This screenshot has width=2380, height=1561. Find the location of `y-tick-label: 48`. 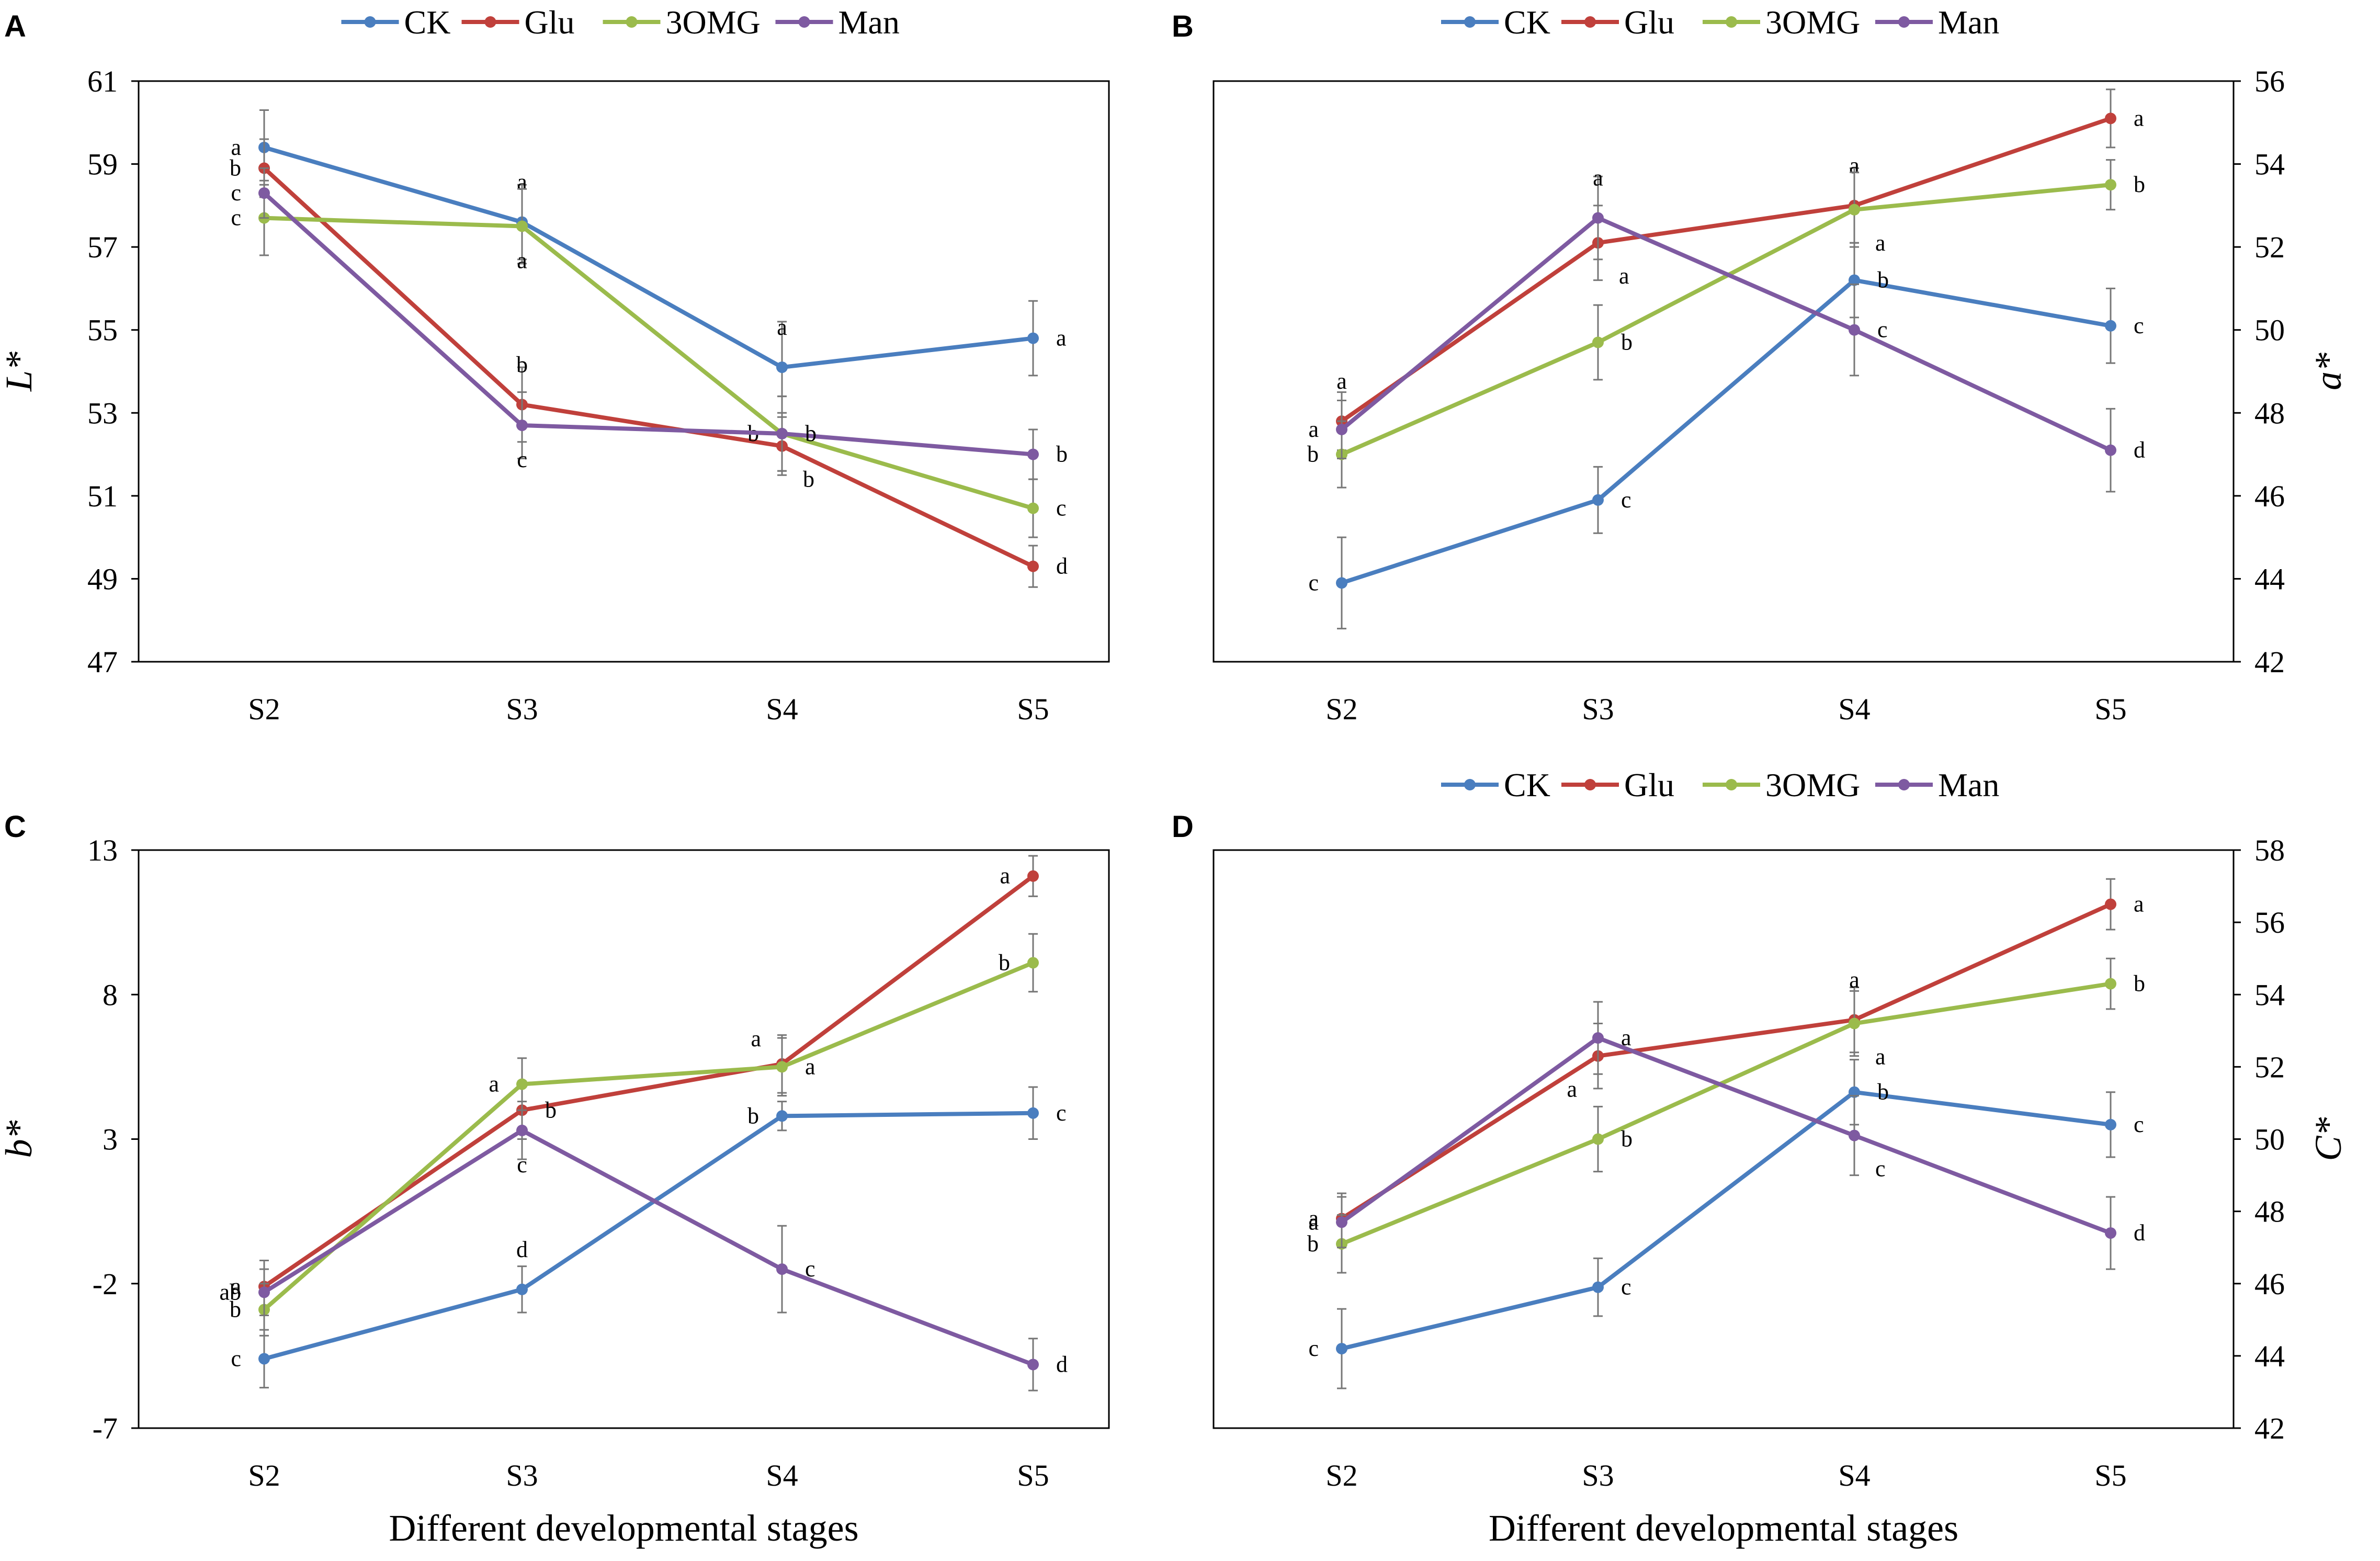

y-tick-label: 48 is located at coordinates (2269, 413).